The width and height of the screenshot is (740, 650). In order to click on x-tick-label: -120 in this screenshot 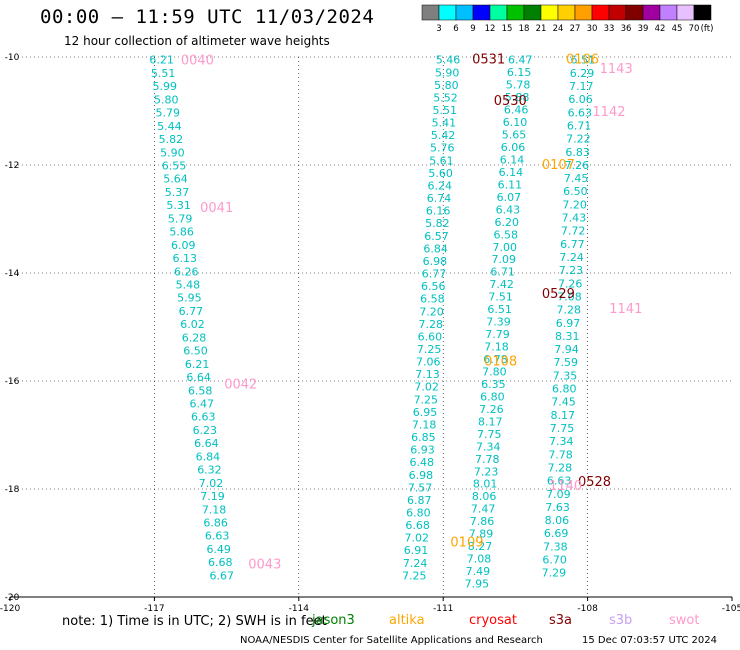, I will do `click(10, 608)`.